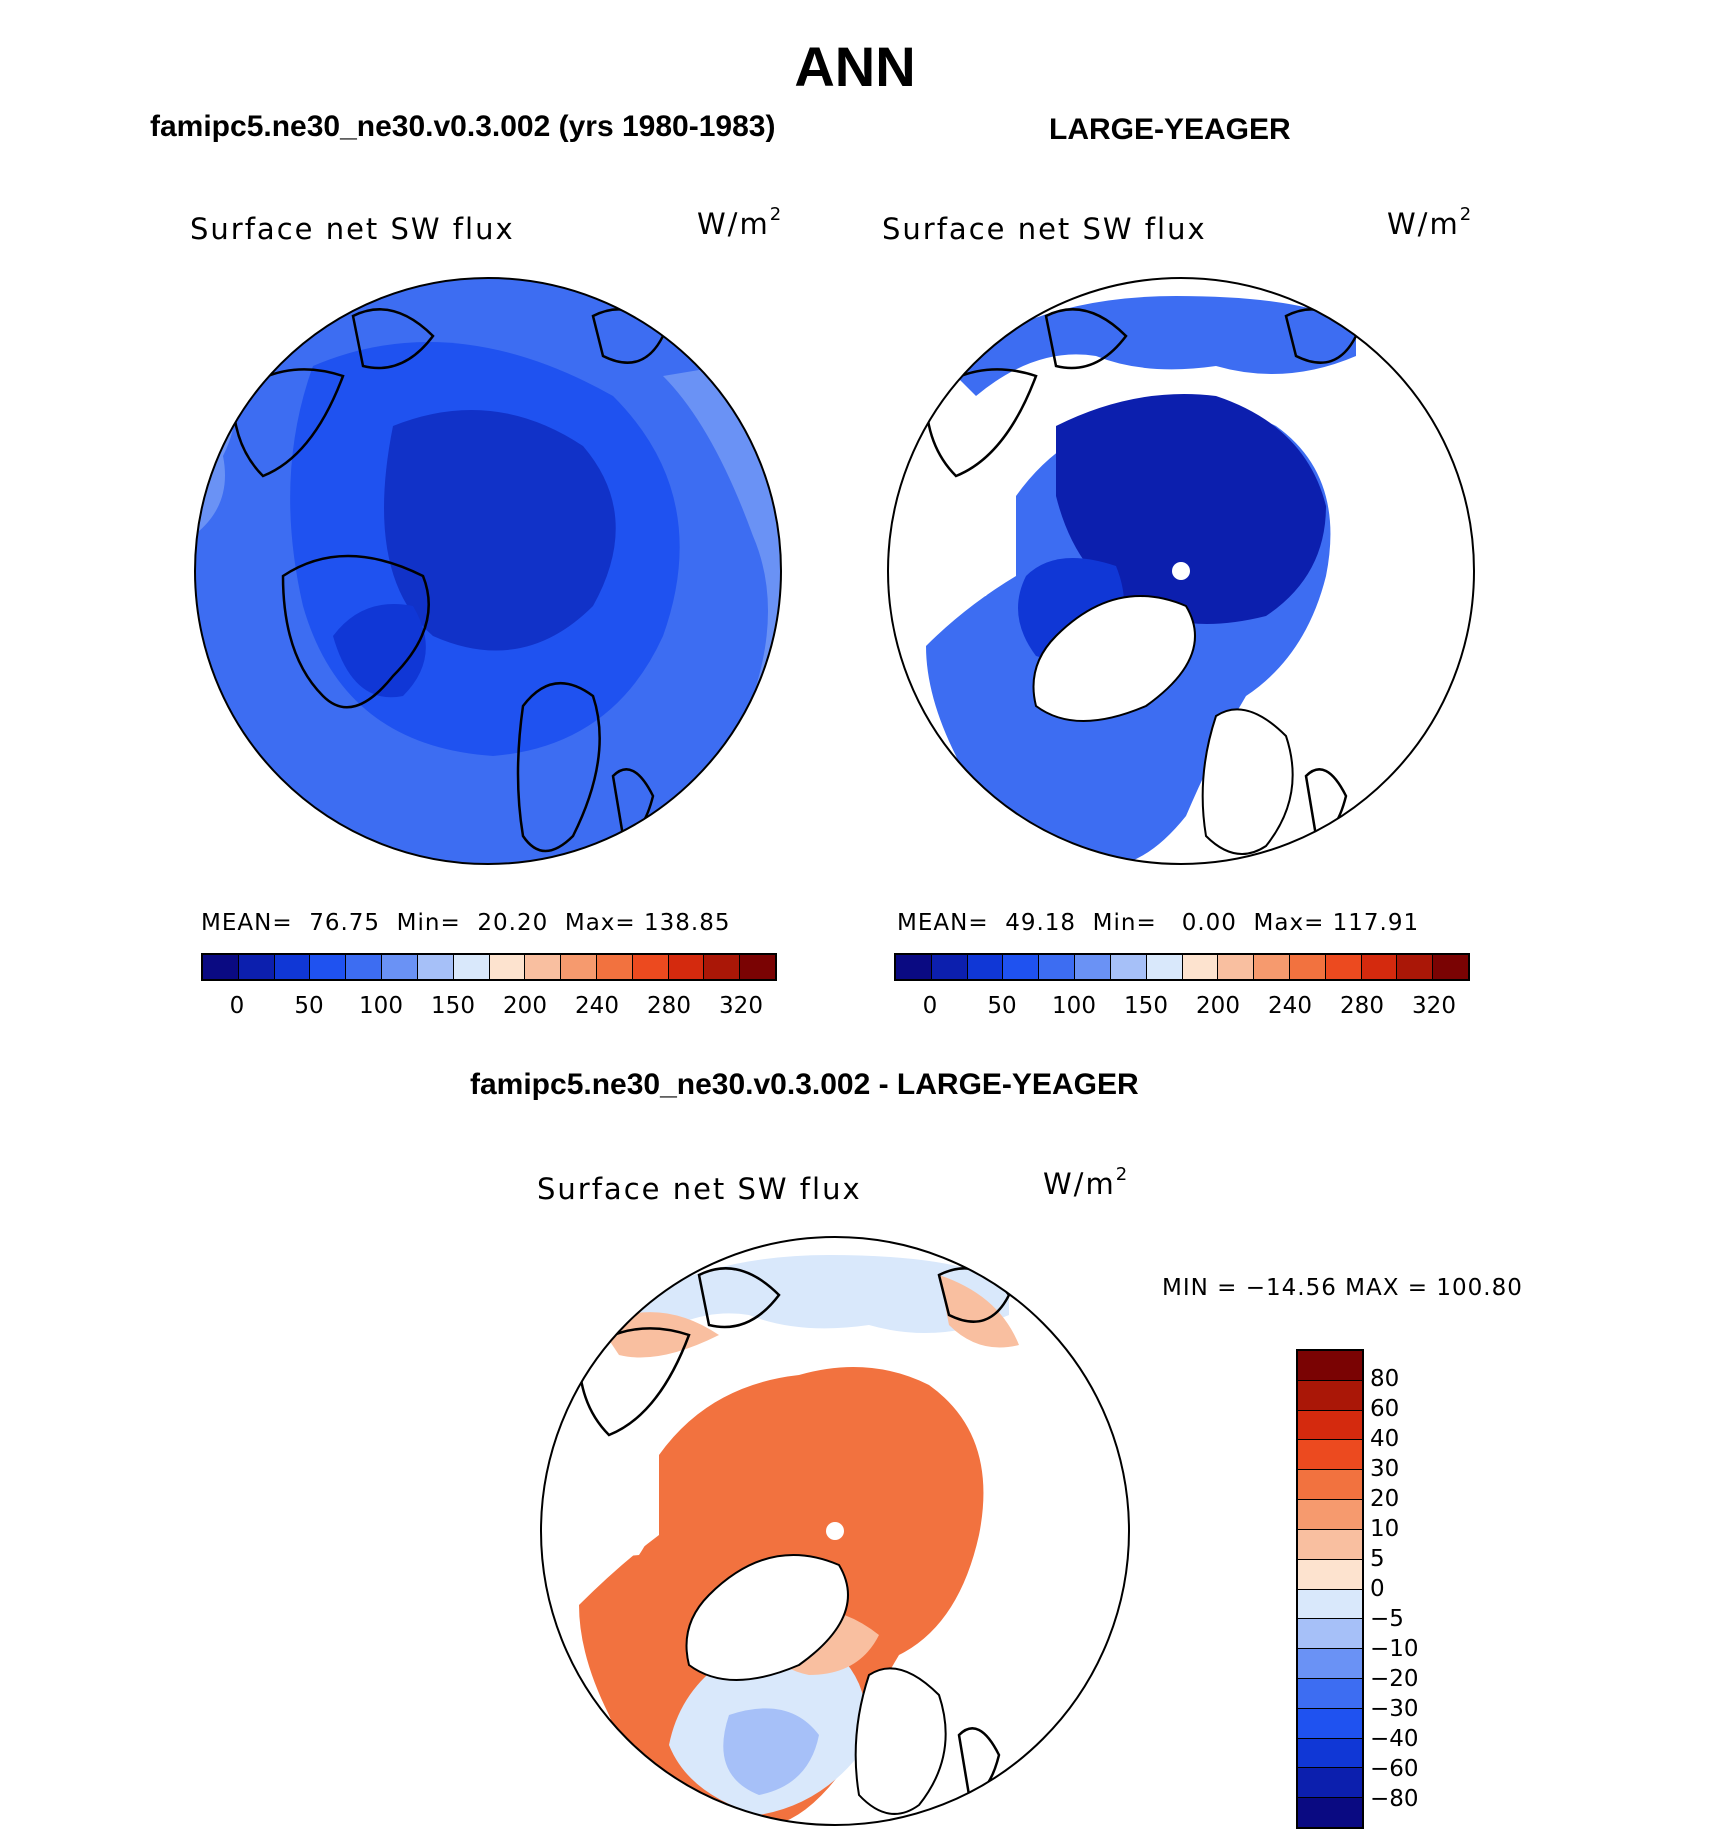  What do you see at coordinates (1146, 1006) in the screenshot?
I see `right-colorbar-tick-label: 150` at bounding box center [1146, 1006].